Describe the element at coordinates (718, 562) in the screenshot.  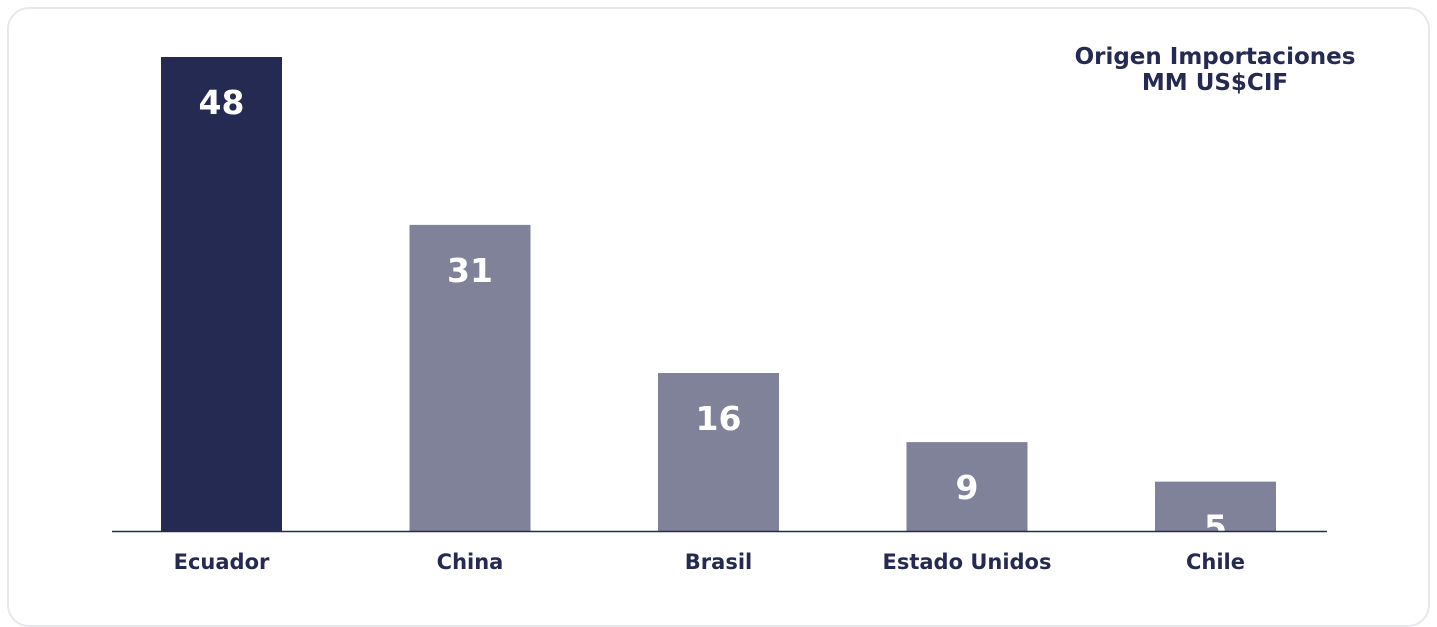
I see `x-tick-label: Brasil` at that location.